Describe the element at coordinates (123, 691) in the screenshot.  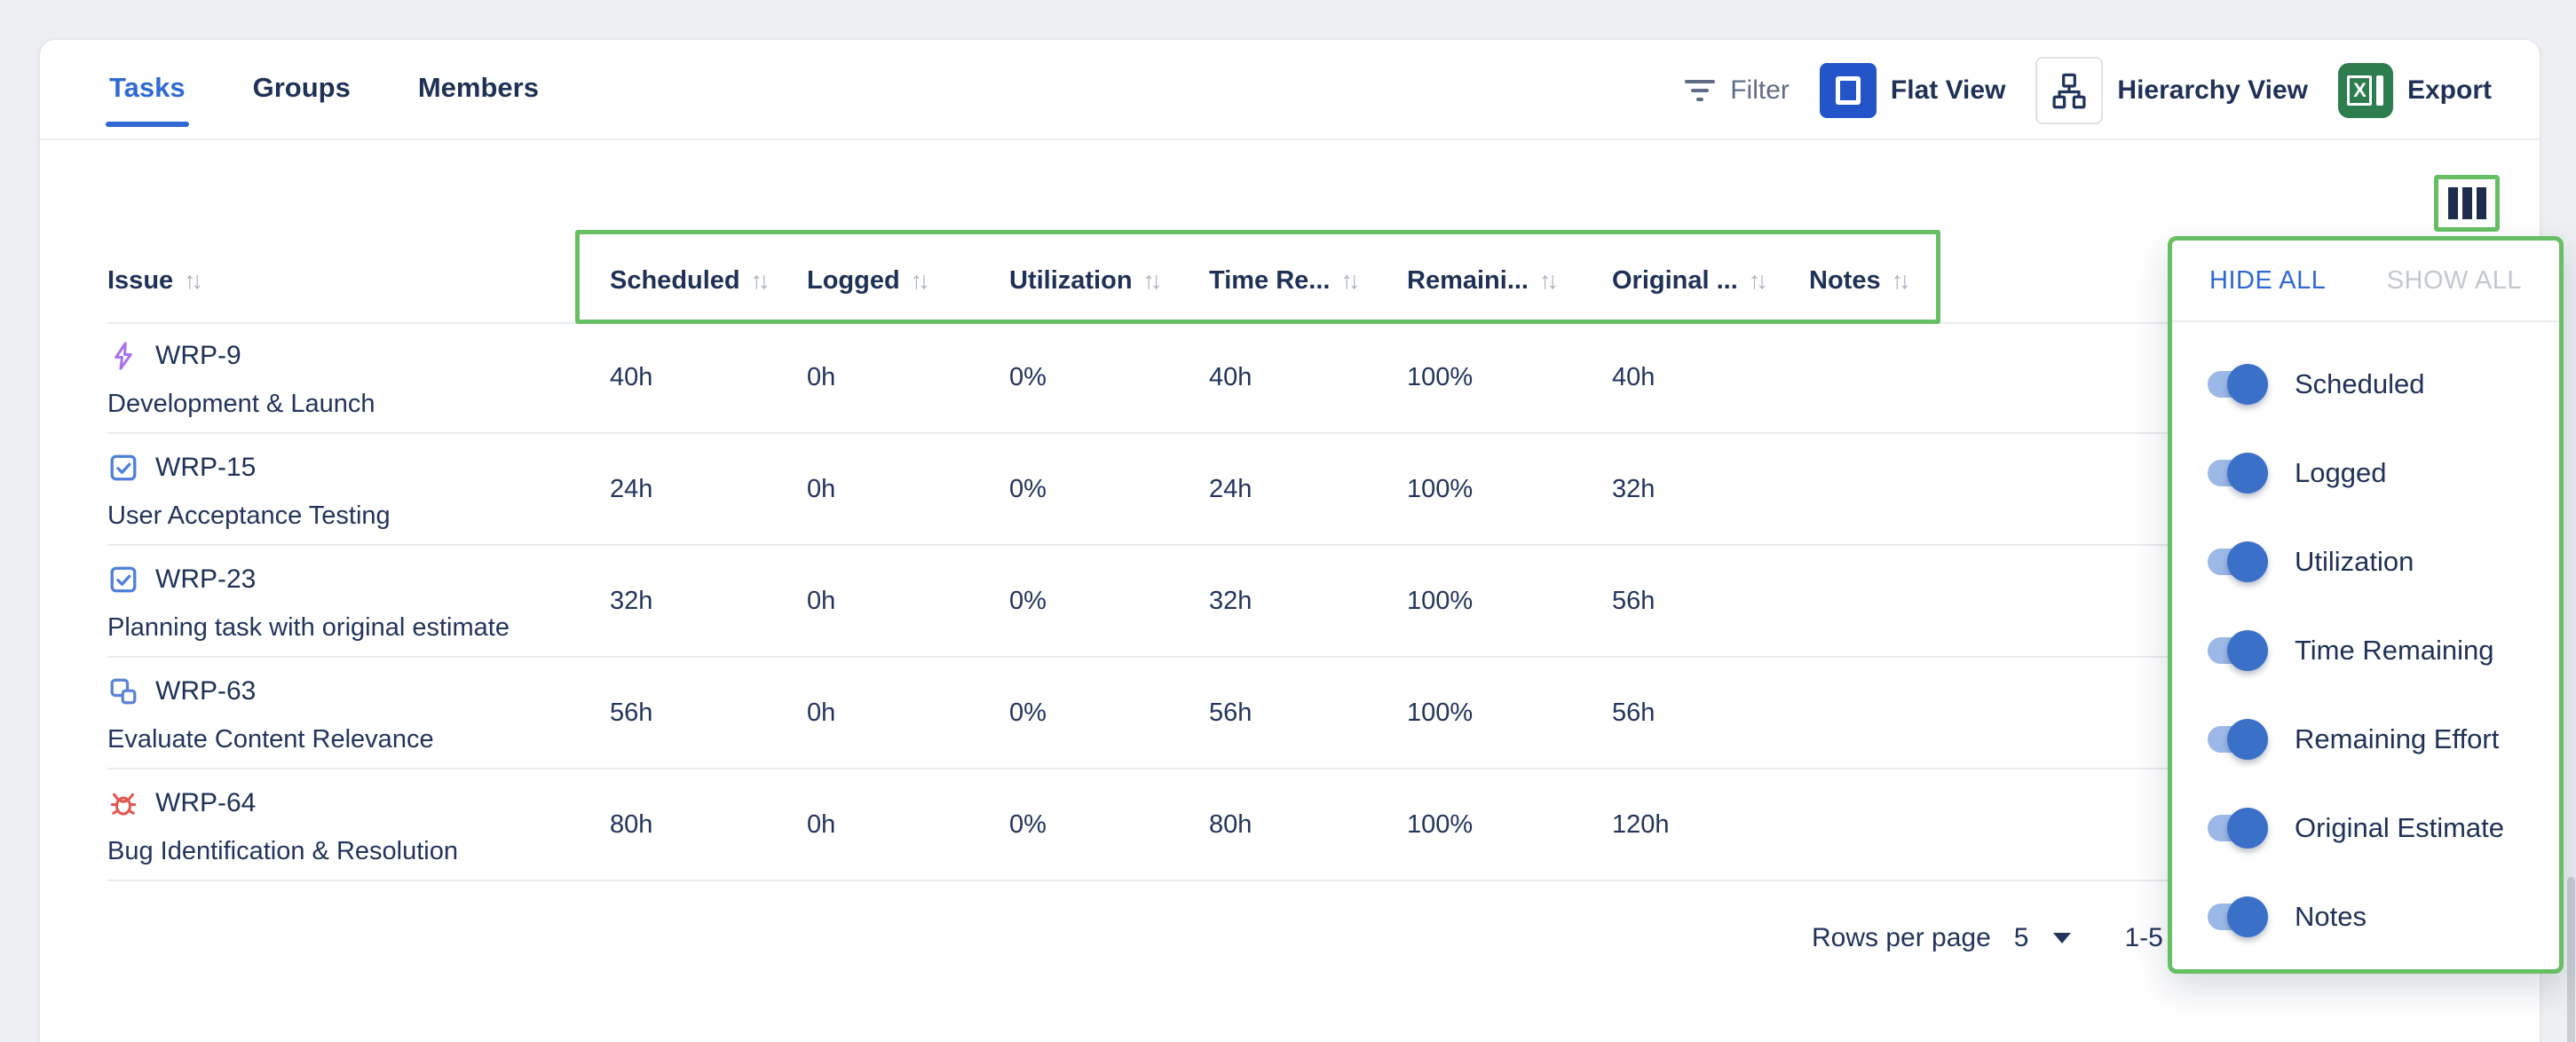
I see `subtask-icon` at that location.